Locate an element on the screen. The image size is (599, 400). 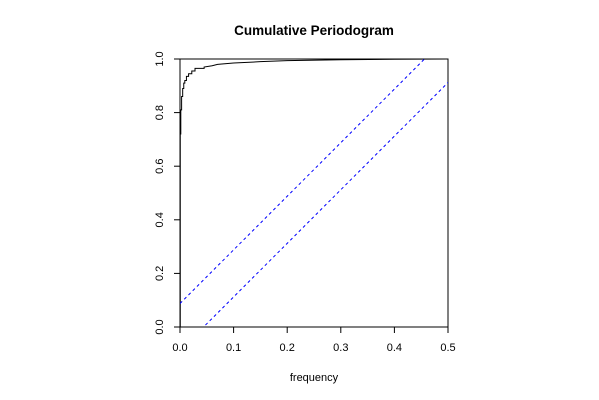
x-tick-label: 0.3 is located at coordinates (340, 348).